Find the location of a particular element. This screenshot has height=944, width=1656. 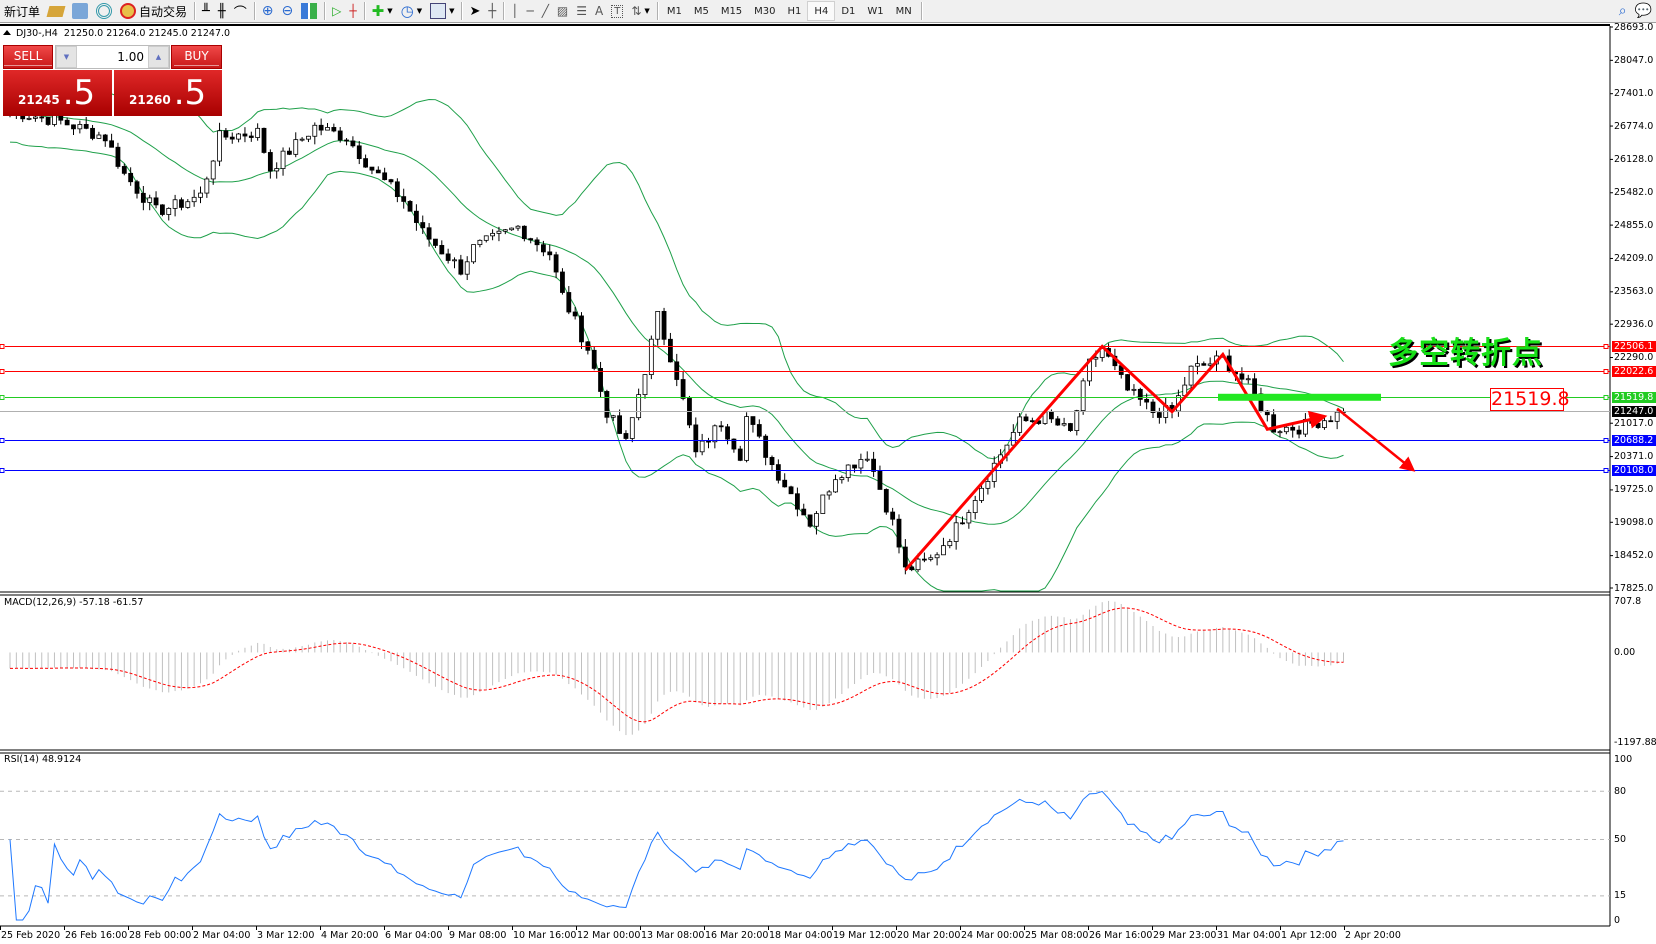

timeframe-w1: W1 is located at coordinates (875, 11).